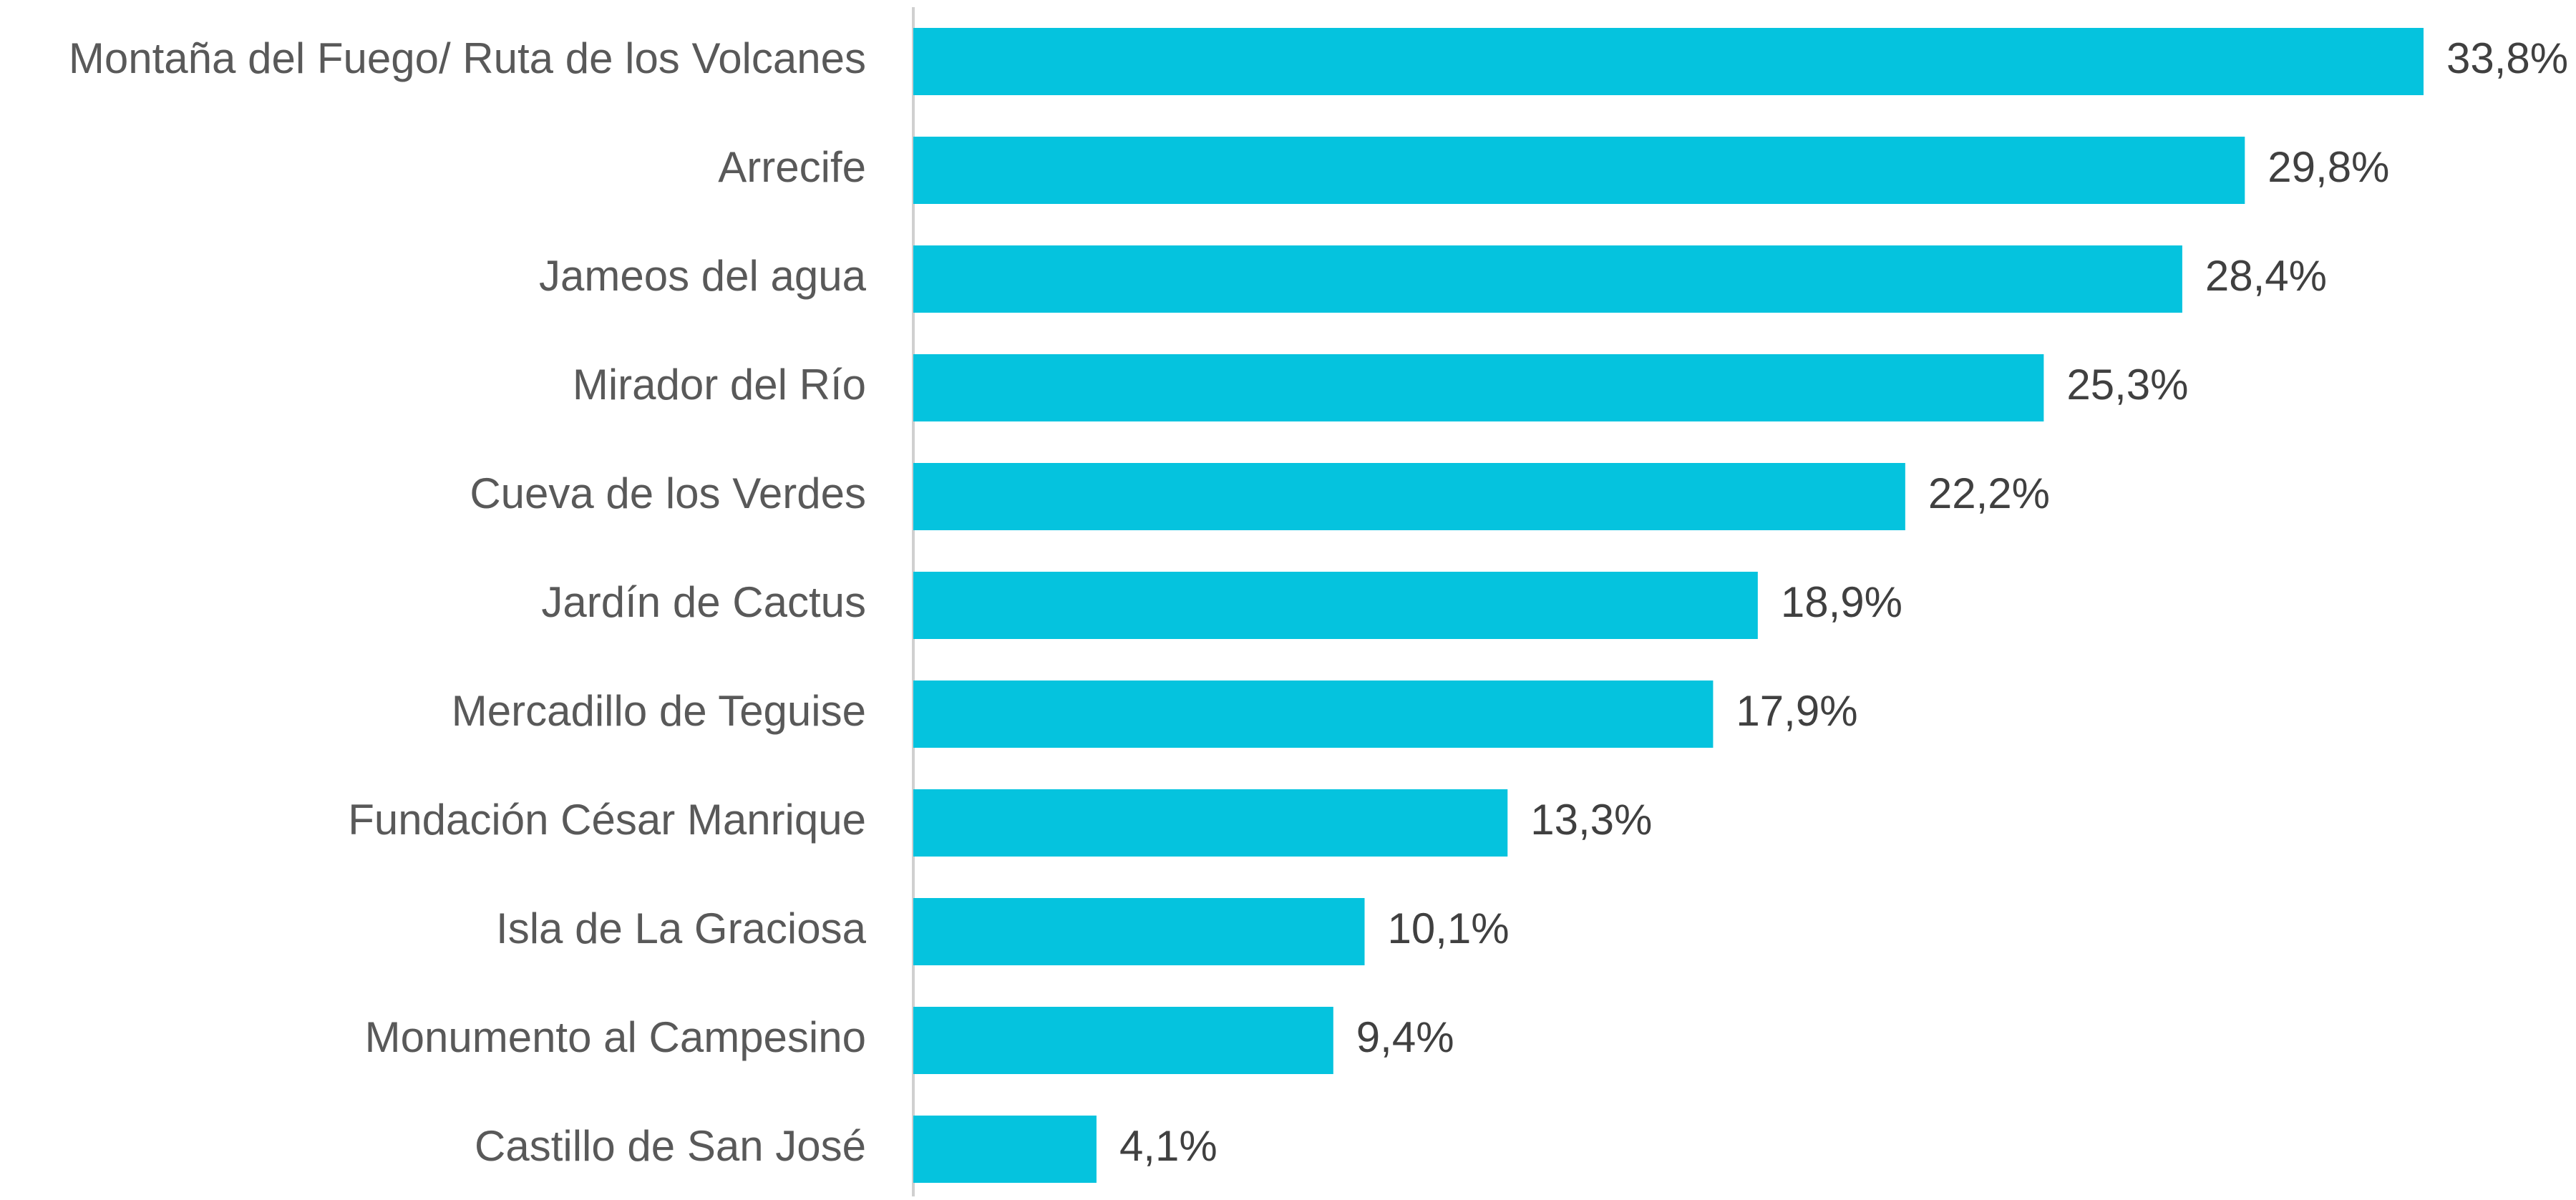 This screenshot has height=1200, width=2576. Describe the element at coordinates (615, 1037) in the screenshot. I see `category-label: Monumento al Campesino` at that location.